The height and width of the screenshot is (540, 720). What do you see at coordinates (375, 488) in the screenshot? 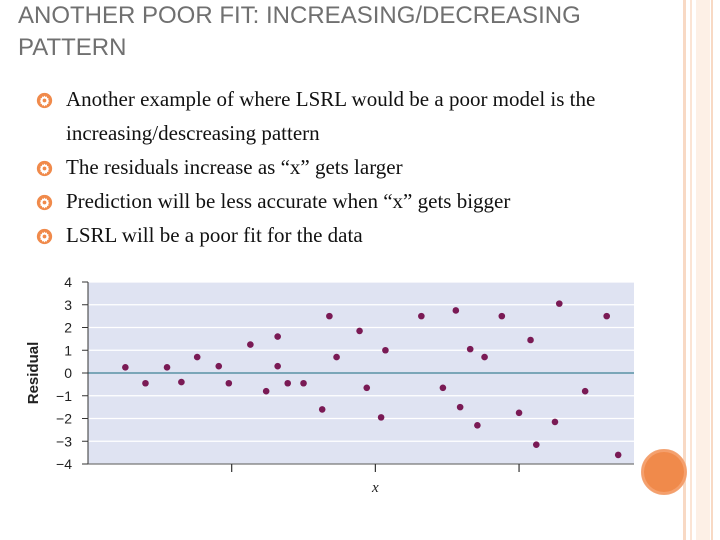
I see `x-axis-label: x` at bounding box center [375, 488].